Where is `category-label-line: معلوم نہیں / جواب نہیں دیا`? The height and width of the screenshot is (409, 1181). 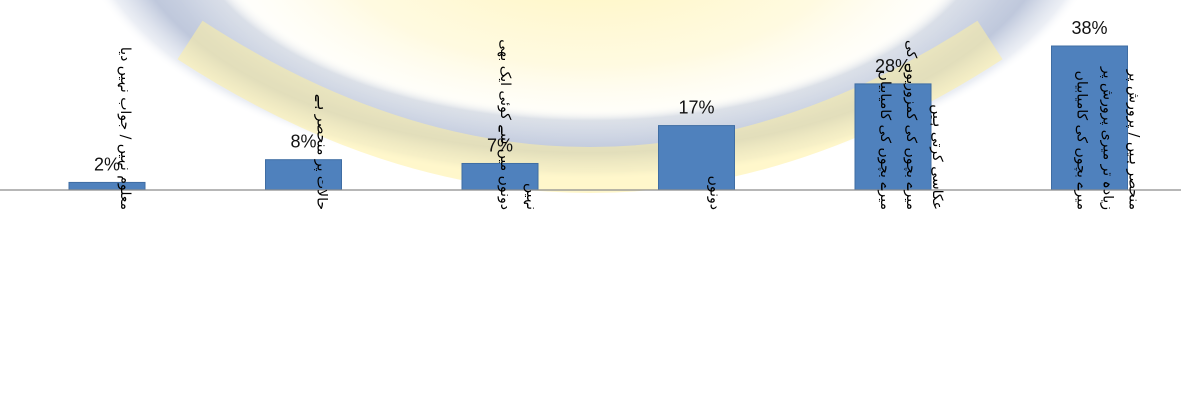 category-label-line: معلوم نہیں / جواب نہیں دیا is located at coordinates (125, 128).